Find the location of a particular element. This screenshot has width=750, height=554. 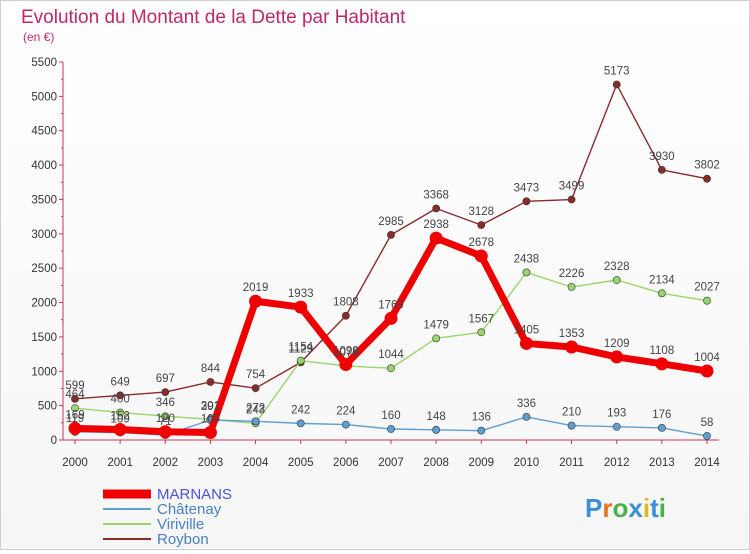

data-label: 2328 is located at coordinates (617, 267).